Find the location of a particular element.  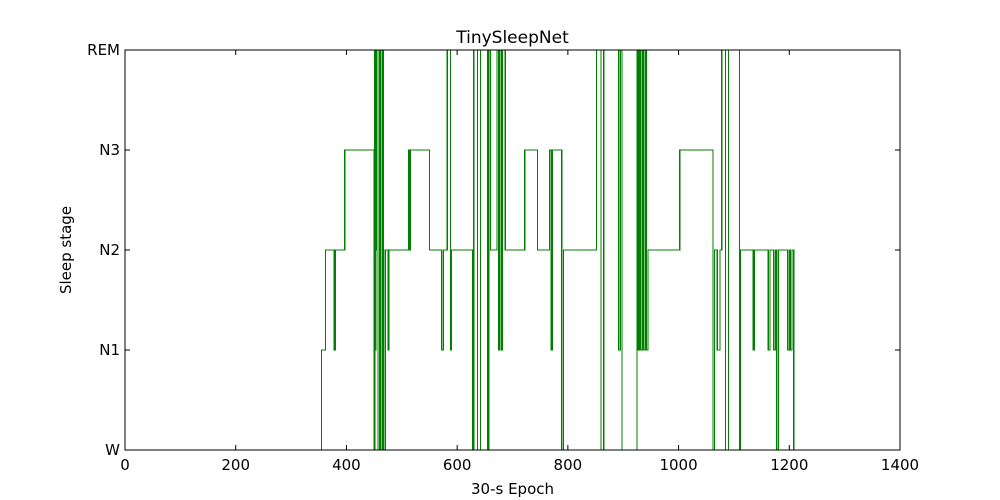

x-axis-label: 30-s Epoch is located at coordinates (512, 489).